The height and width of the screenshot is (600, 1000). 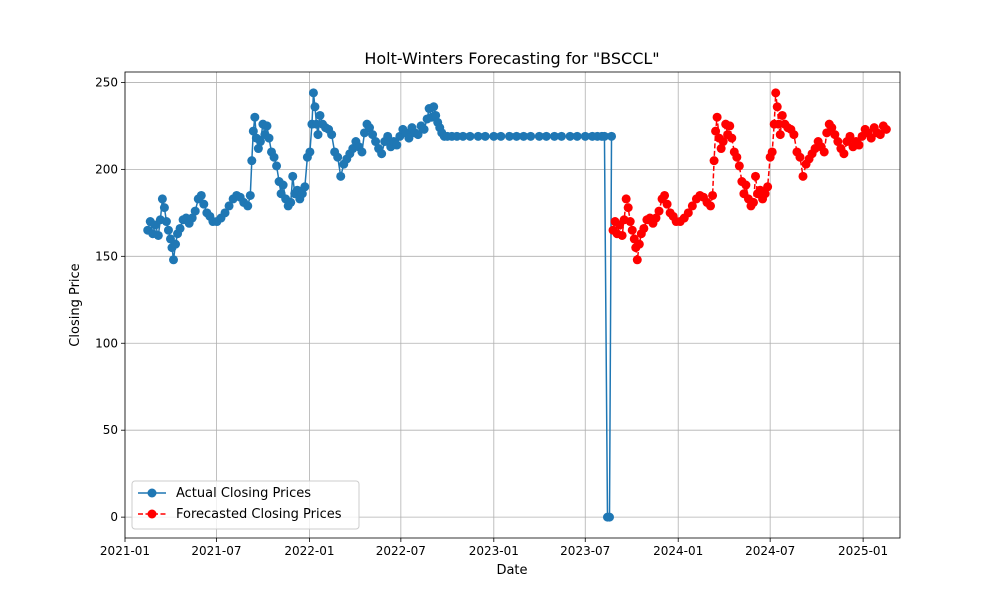 I want to click on y-tick-label: 250, so click(x=106, y=82).